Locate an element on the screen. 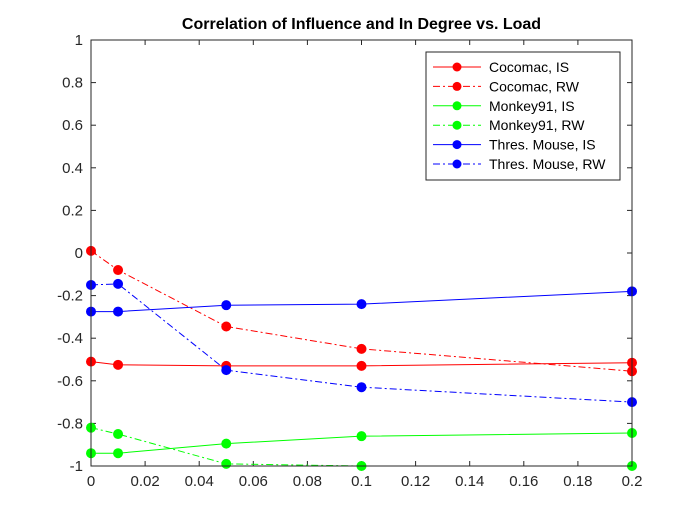 Image resolution: width=700 pixels, height=525 pixels. legend-box is located at coordinates (523, 116).